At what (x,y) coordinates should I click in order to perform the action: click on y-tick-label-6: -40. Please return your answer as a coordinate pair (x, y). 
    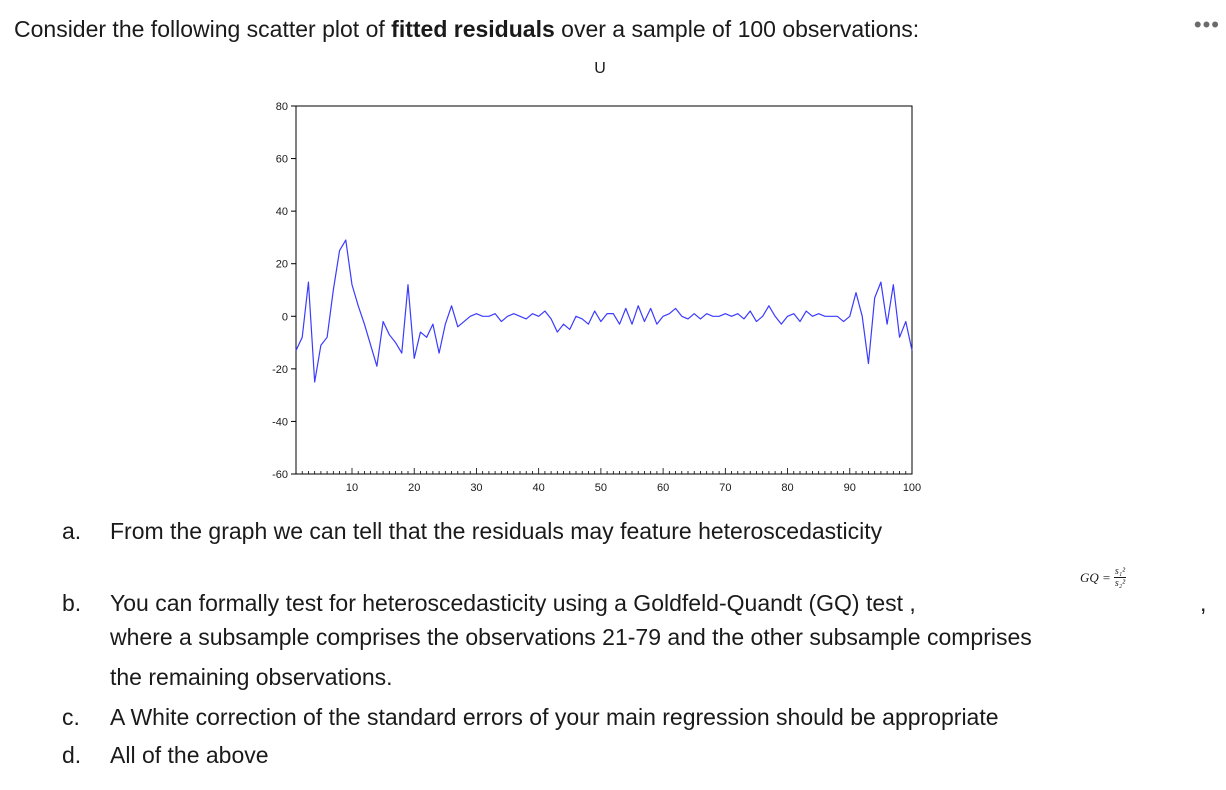
    Looking at the image, I should click on (280, 422).